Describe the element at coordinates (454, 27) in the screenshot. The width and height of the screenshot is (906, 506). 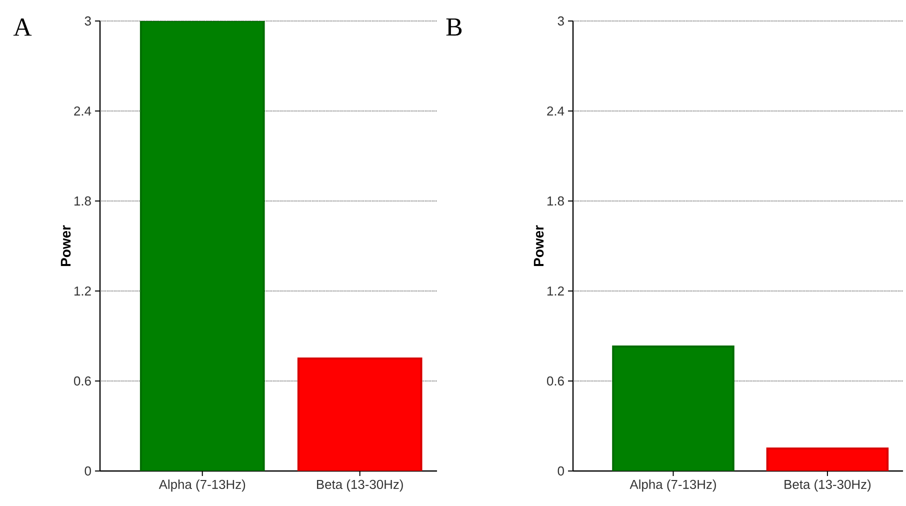
I see `chart-title: B` at that location.